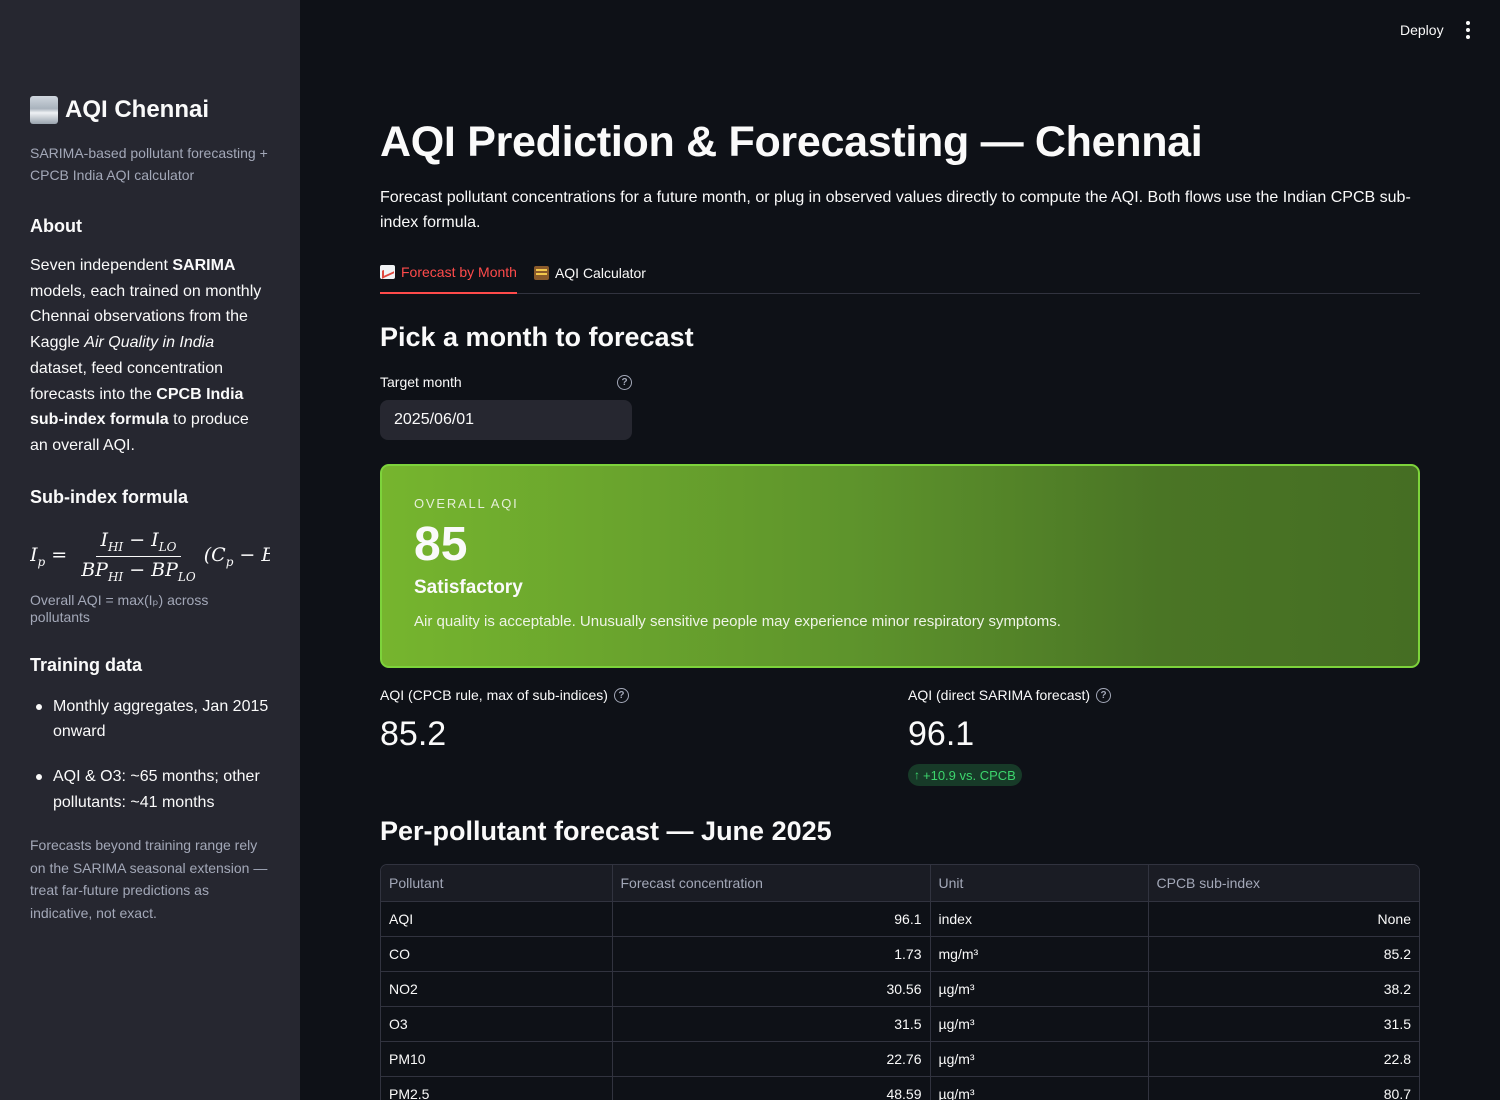 The height and width of the screenshot is (1100, 1500). Describe the element at coordinates (771, 1088) in the screenshot. I see `cell-concentration: 48.59` at that location.